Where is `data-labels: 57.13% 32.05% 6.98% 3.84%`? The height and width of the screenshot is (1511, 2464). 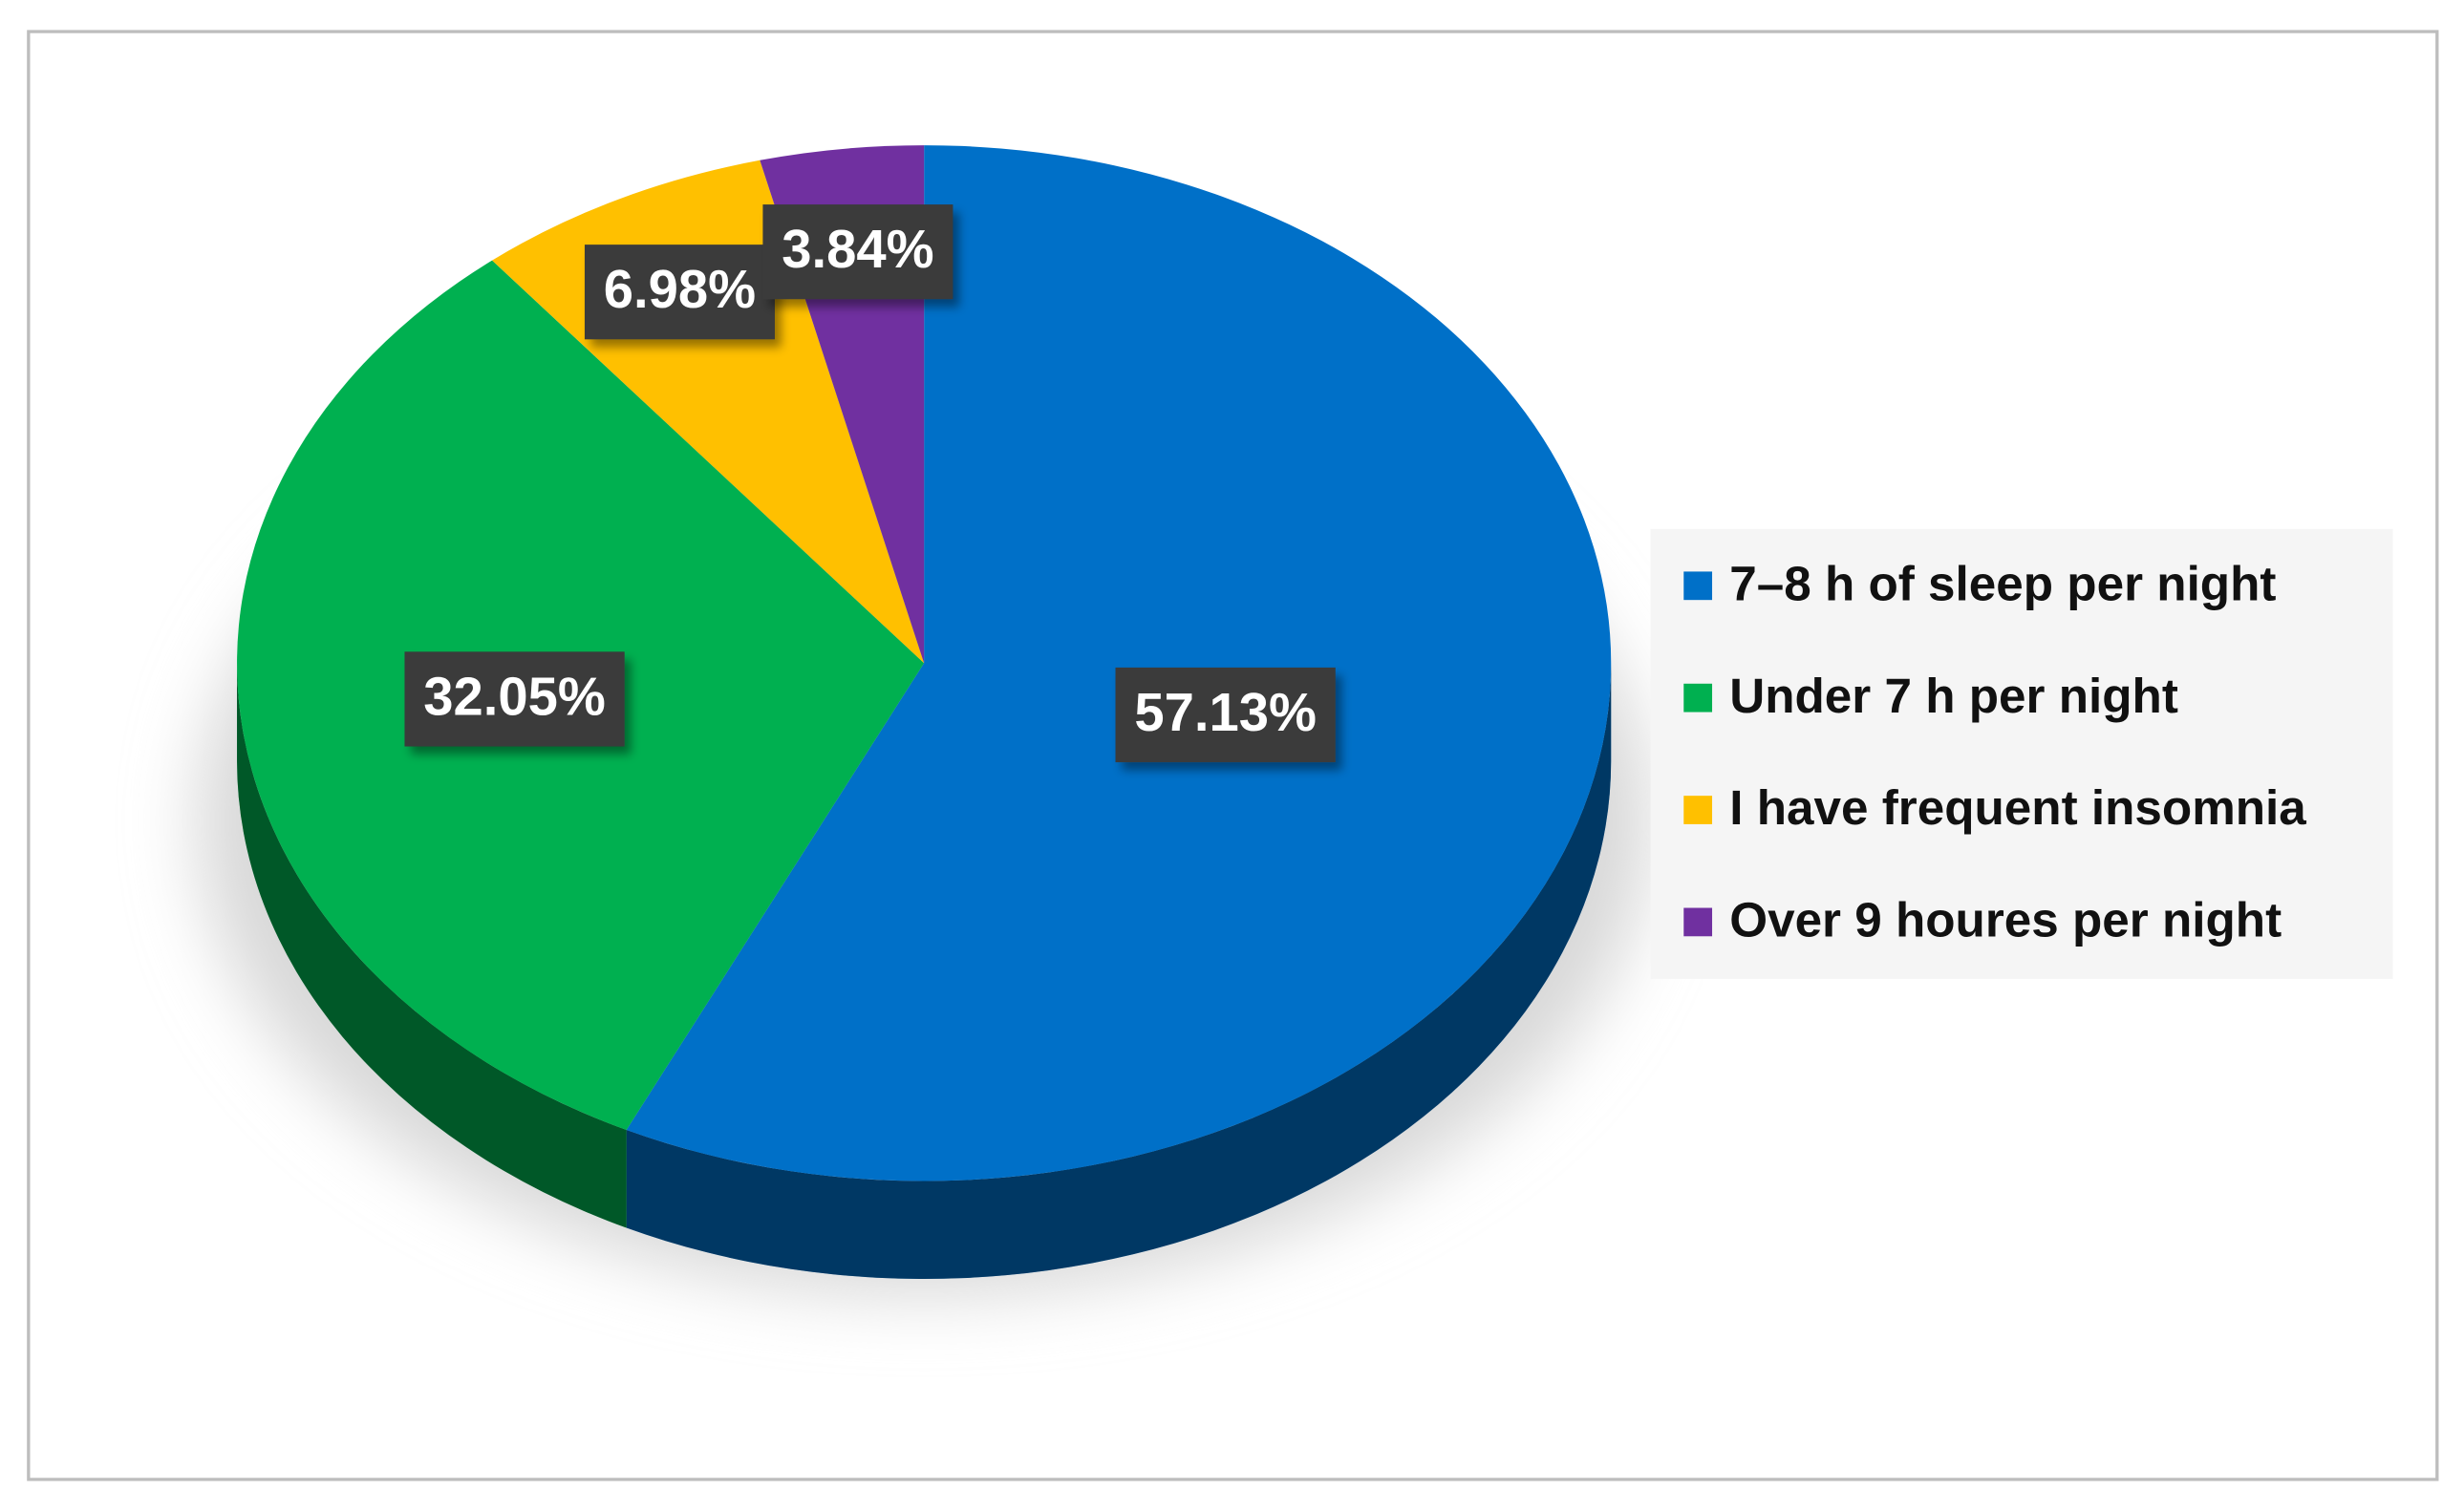
data-labels: 57.13% 32.05% 6.98% 3.84% is located at coordinates (870, 483).